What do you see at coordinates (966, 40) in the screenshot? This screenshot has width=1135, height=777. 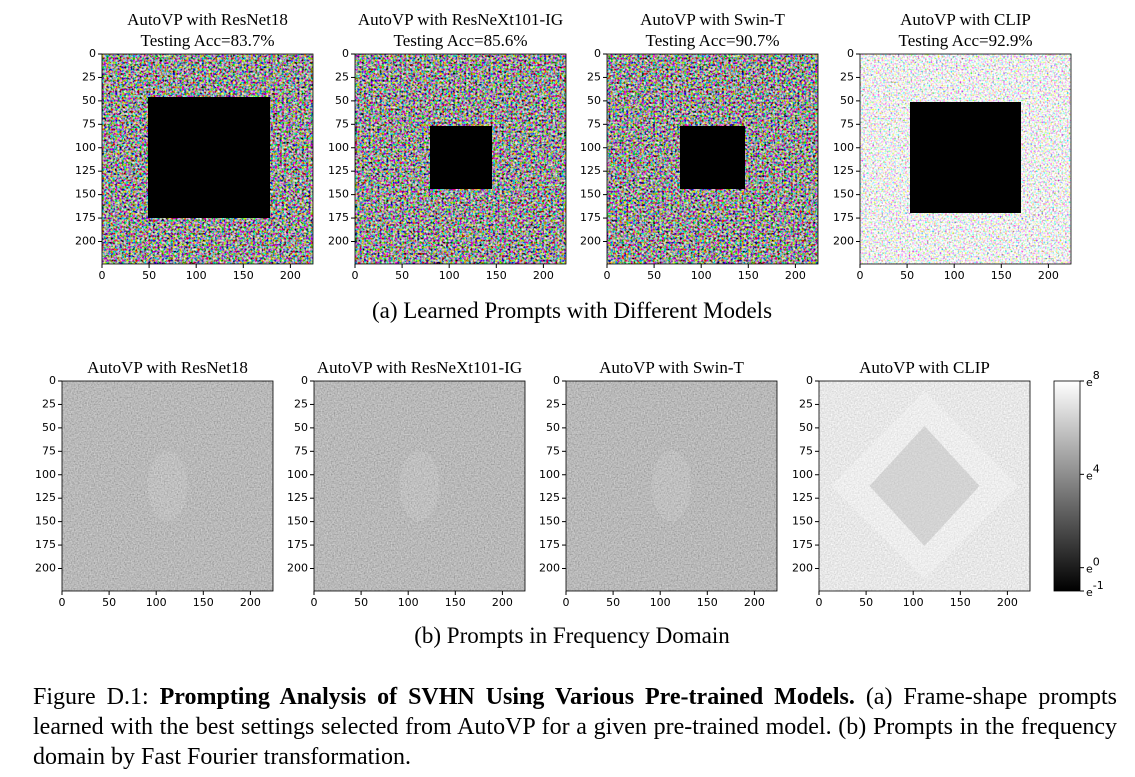 I see `panel-subtitle: Testing Acc=92.9%` at bounding box center [966, 40].